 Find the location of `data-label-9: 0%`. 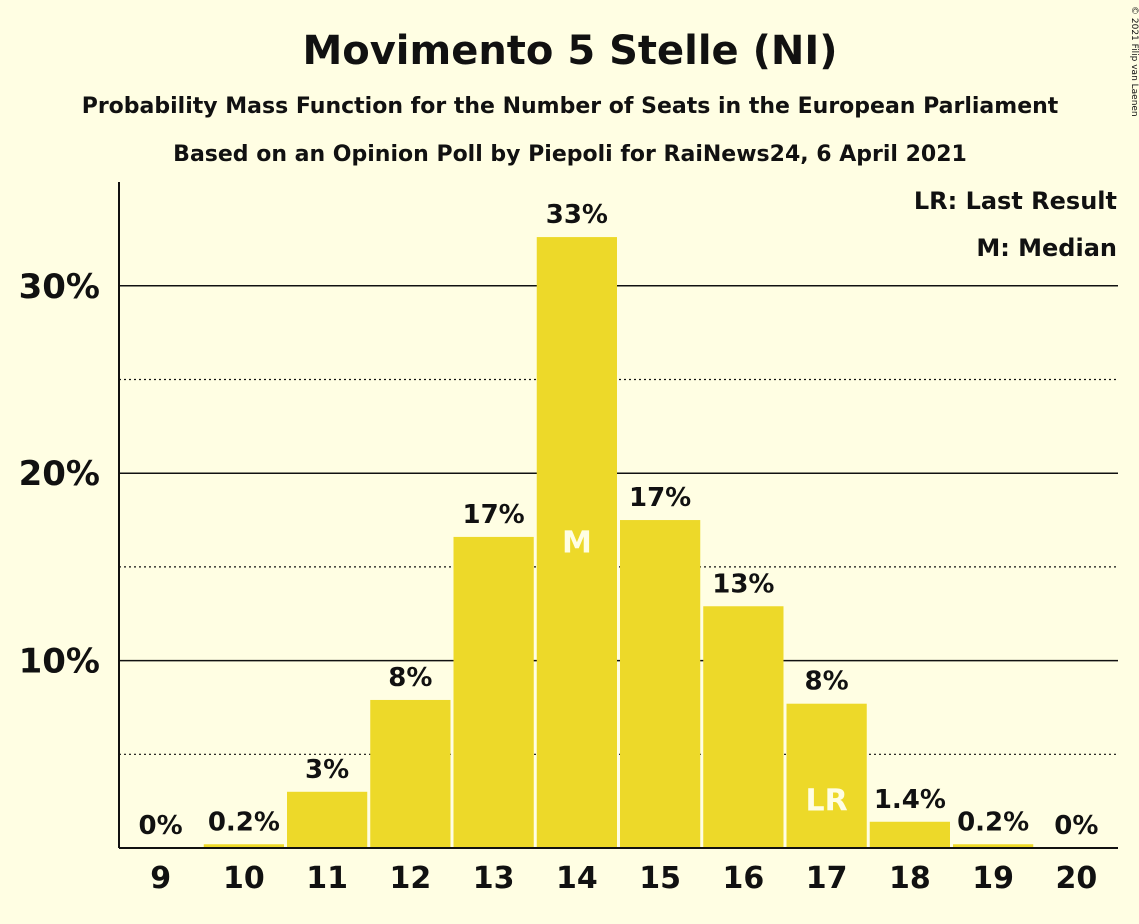

data-label-9: 0% is located at coordinates (161, 826).